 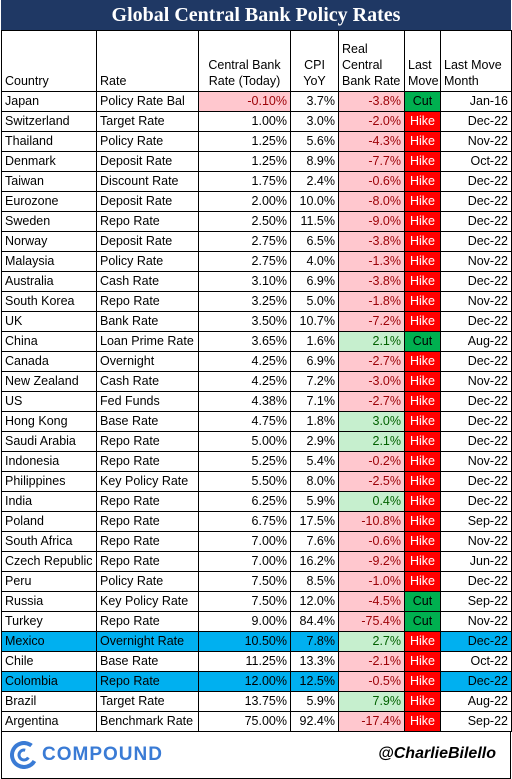 What do you see at coordinates (244, 301) in the screenshot?
I see `cell-cb-rate: 3.25%` at bounding box center [244, 301].